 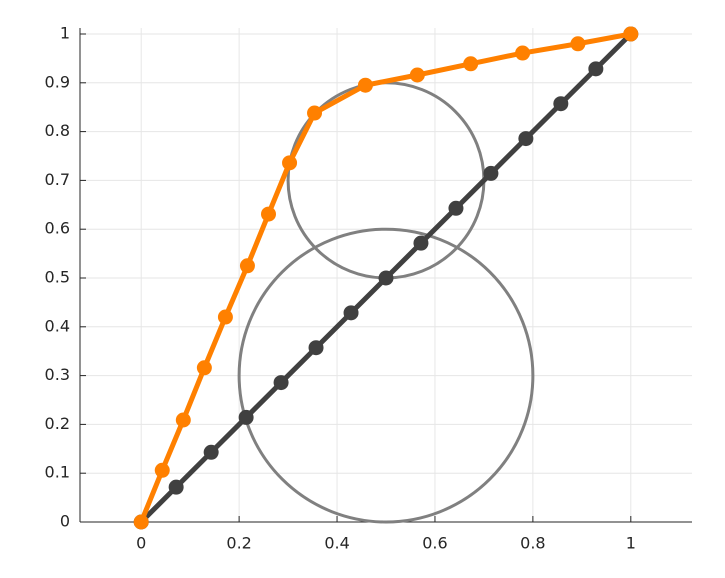 What do you see at coordinates (141, 543) in the screenshot?
I see `x-tick-label: 0` at bounding box center [141, 543].